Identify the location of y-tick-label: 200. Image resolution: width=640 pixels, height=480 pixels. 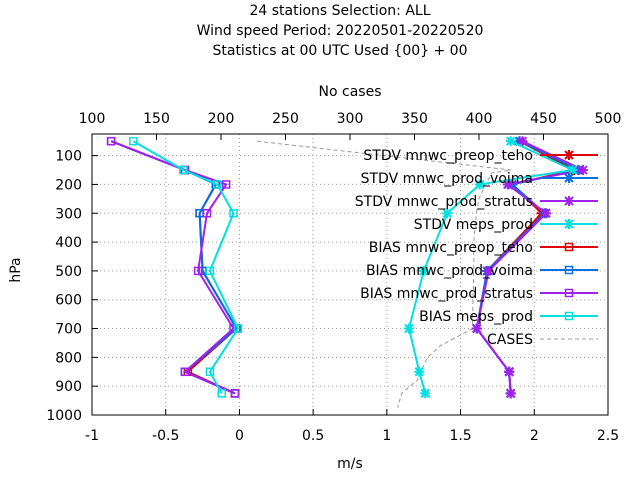
(68, 185).